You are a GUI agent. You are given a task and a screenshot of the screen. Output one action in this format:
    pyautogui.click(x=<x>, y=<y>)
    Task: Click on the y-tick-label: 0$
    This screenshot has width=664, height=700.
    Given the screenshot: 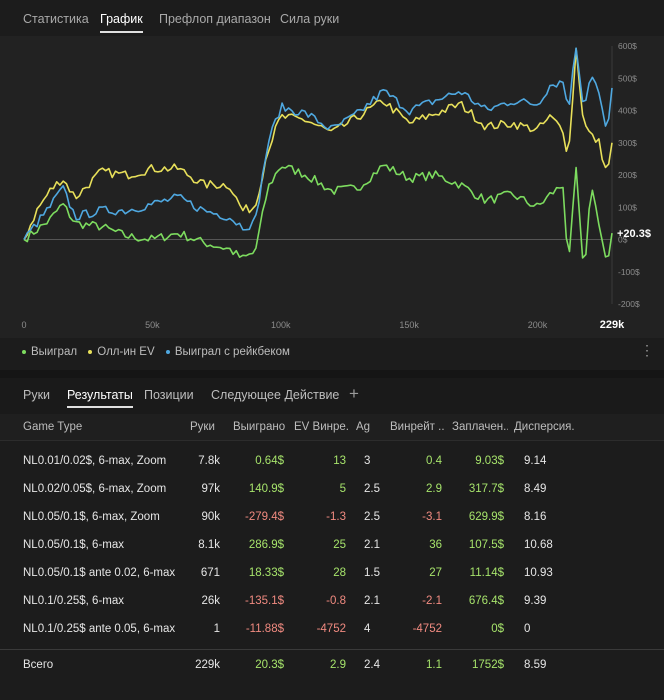 What is the action you would take?
    pyautogui.click(x=623, y=240)
    